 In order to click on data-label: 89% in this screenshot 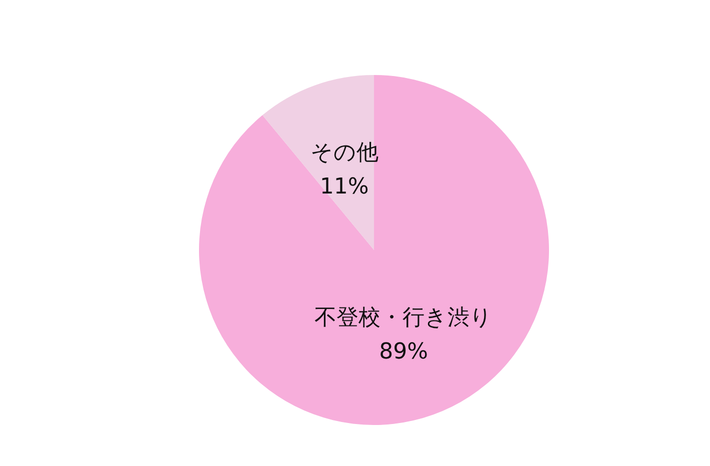, I will do `click(403, 351)`.